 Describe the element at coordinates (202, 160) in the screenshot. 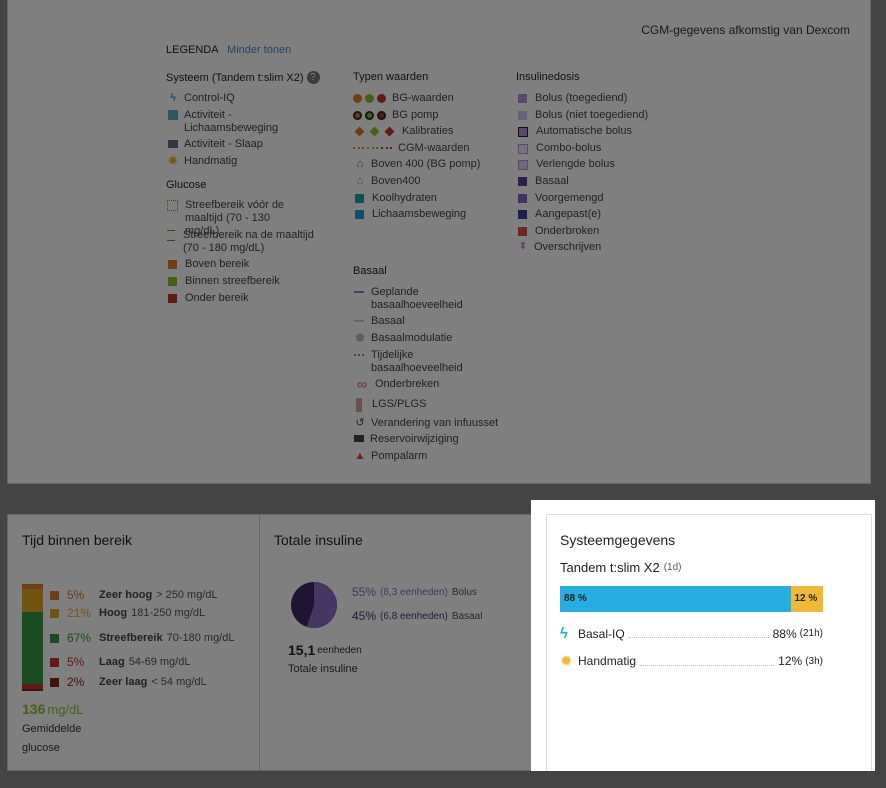

I see `legend-manual: ✹ Handmatig` at that location.